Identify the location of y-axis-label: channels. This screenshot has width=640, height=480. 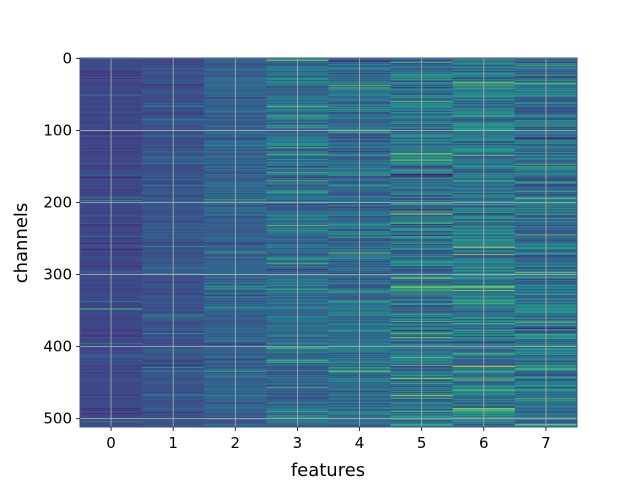
(21, 243).